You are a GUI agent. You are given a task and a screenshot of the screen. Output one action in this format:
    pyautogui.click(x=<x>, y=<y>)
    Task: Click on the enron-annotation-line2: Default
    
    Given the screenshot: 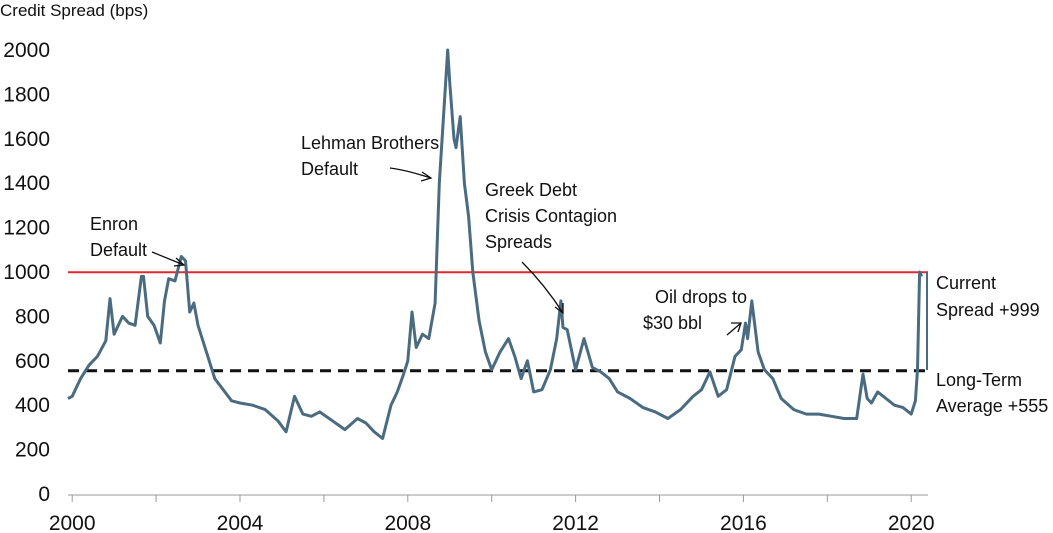 What is the action you would take?
    pyautogui.click(x=118, y=250)
    